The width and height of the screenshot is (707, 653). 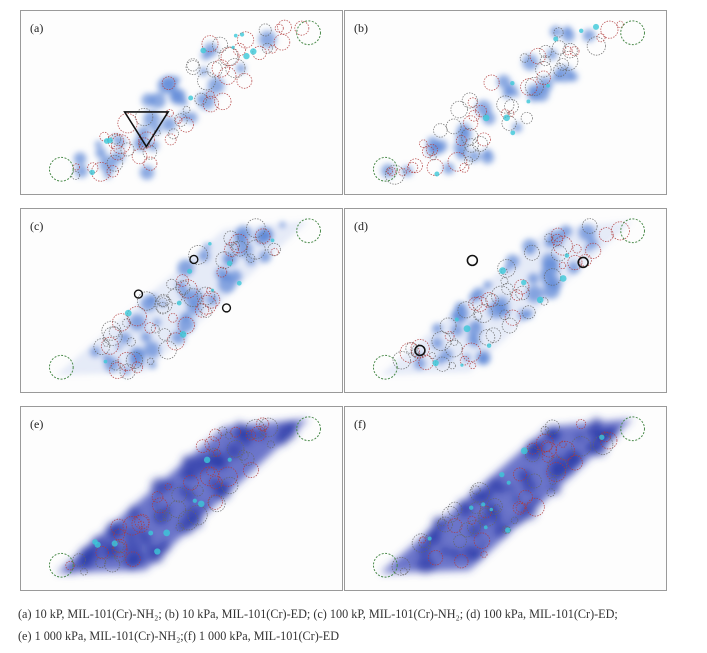 I want to click on density-plot-c, so click(x=184, y=299).